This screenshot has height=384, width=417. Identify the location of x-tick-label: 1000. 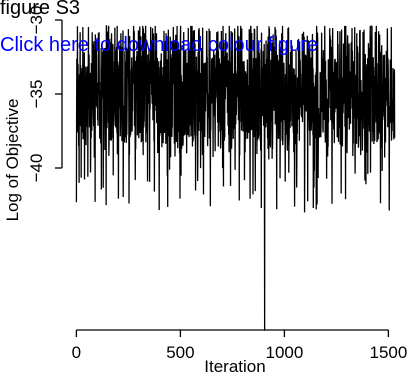
(284, 352).